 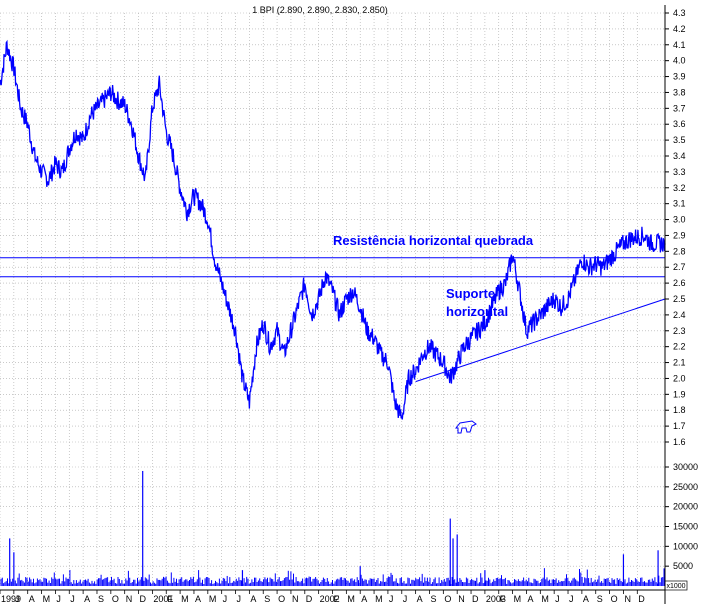 What do you see at coordinates (685, 487) in the screenshot?
I see `volume-tick-label: 25000` at bounding box center [685, 487].